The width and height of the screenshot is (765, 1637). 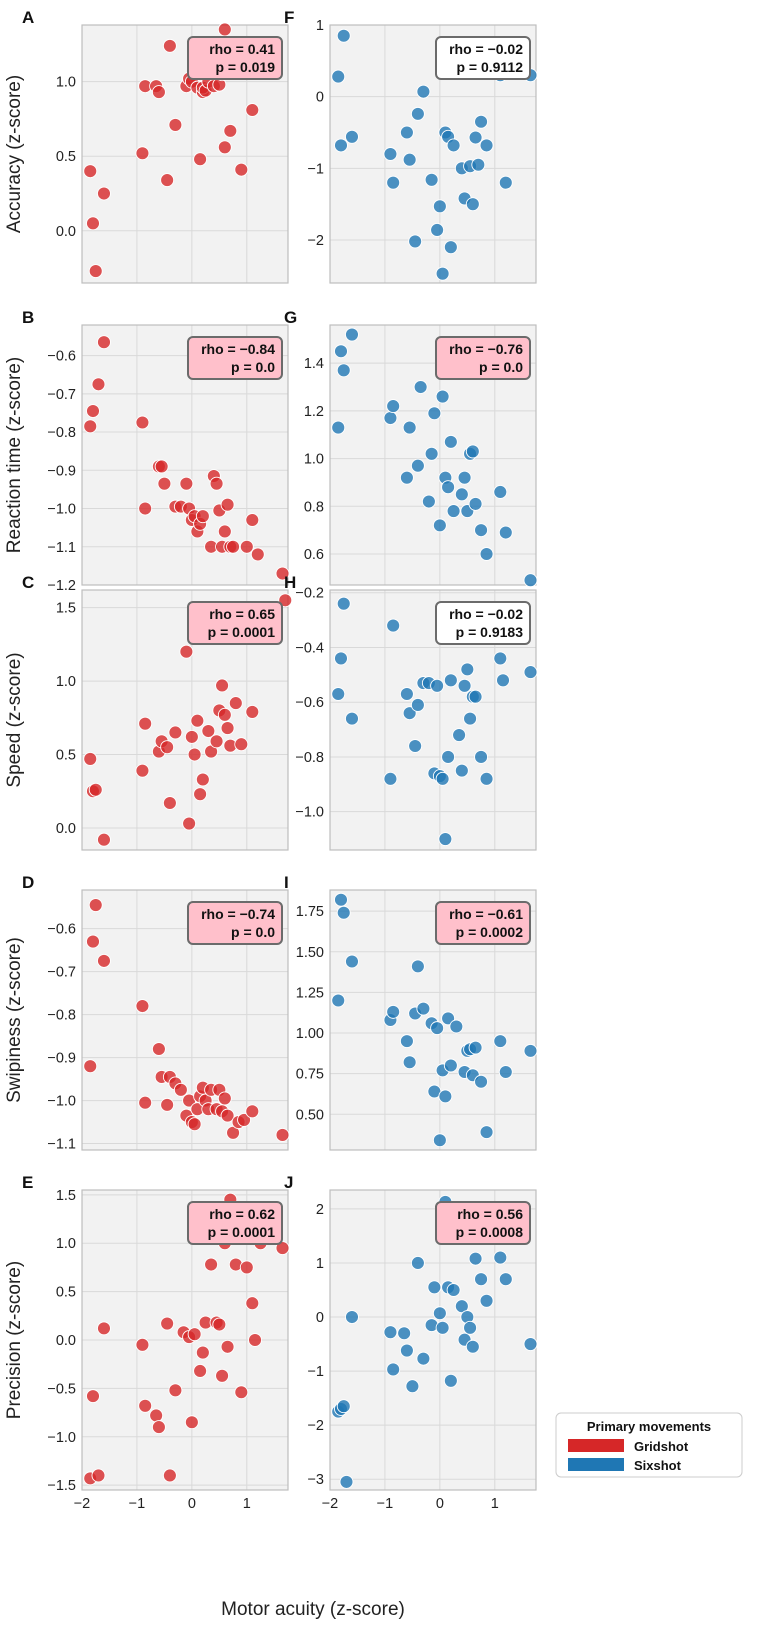 I want to click on y-tick-label: −0.4, so click(x=309, y=648).